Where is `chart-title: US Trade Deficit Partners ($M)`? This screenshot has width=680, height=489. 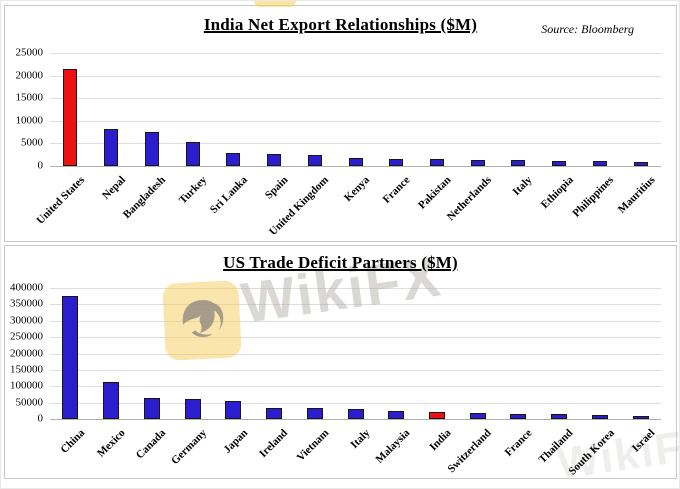 chart-title: US Trade Deficit Partners ($M) is located at coordinates (340, 262).